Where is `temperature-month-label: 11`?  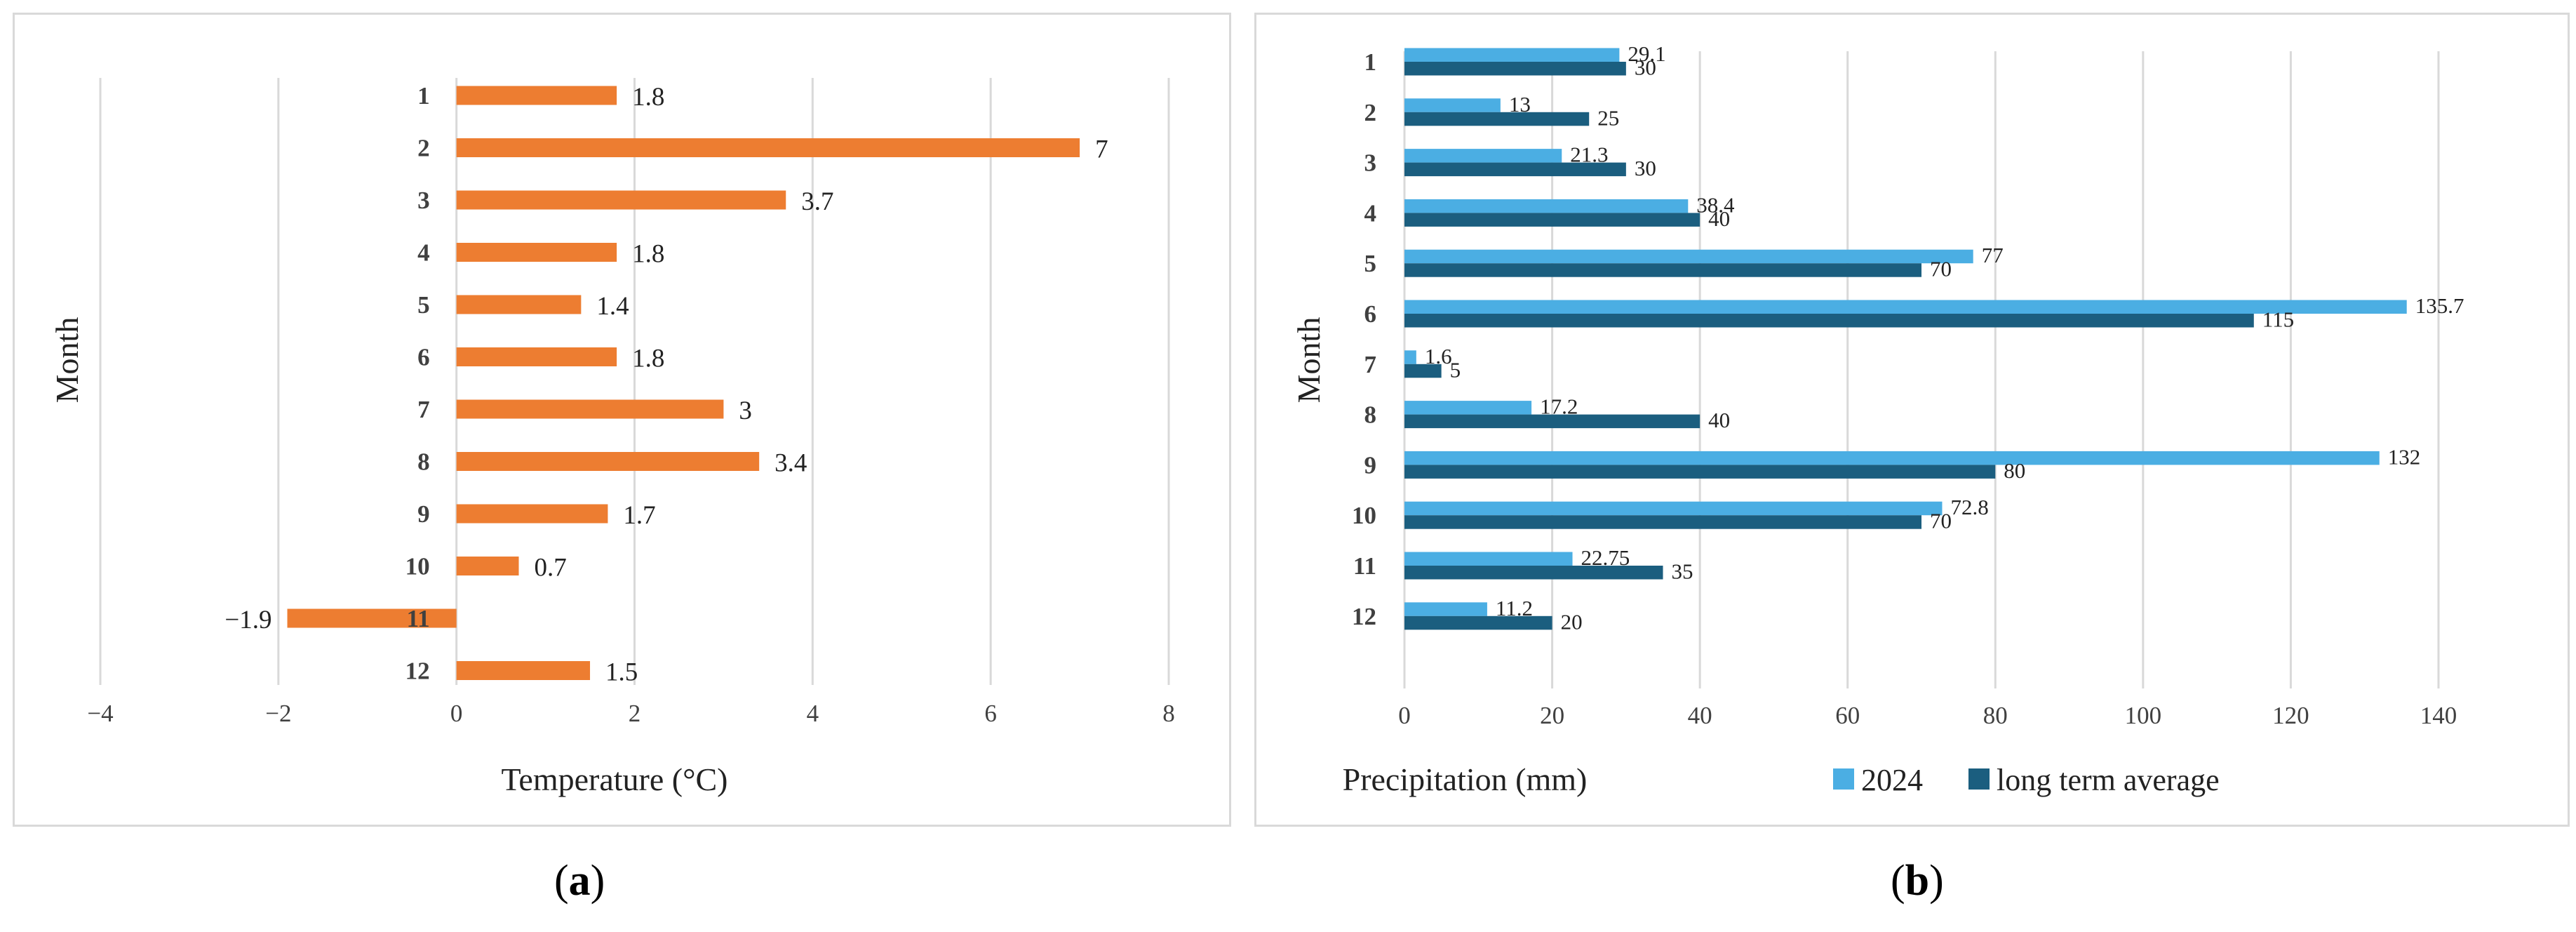
temperature-month-label: 11 is located at coordinates (418, 618).